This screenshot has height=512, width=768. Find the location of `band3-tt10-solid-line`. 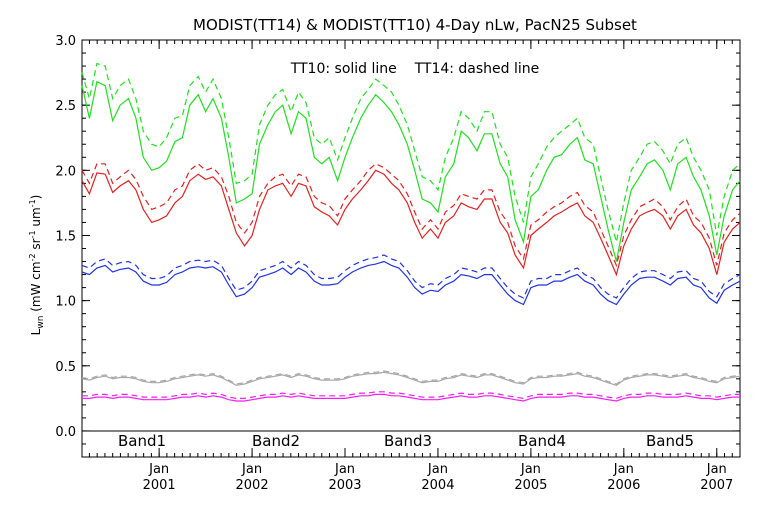

band3-tt10-solid-line is located at coordinates (411, 283).